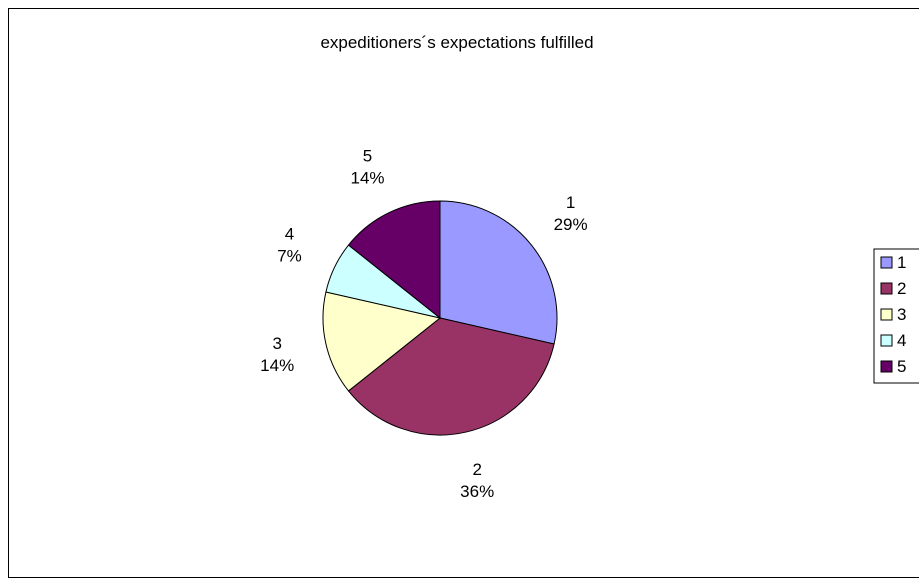 The image size is (919, 578). I want to click on data-label-category: 3, so click(276, 343).